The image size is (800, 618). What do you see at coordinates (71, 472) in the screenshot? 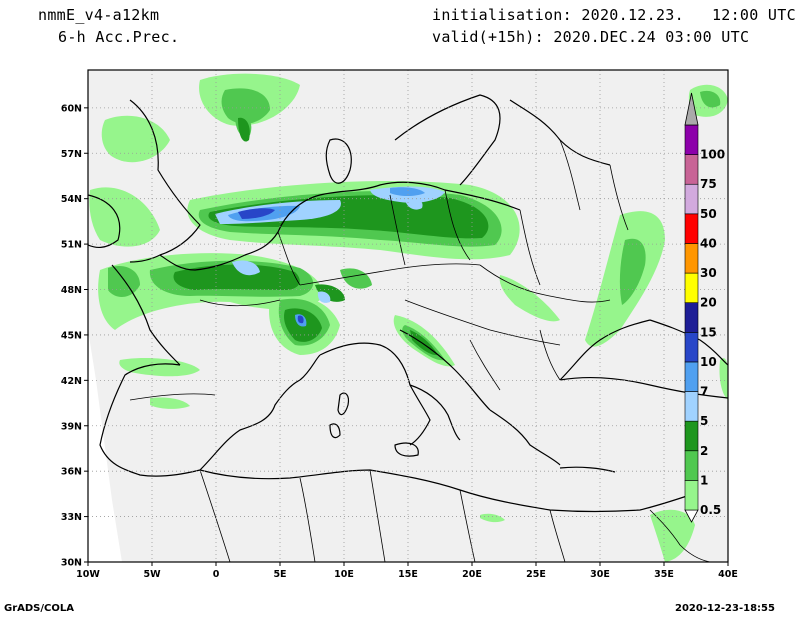
I see `lat-tick-label: 36N` at bounding box center [71, 472].